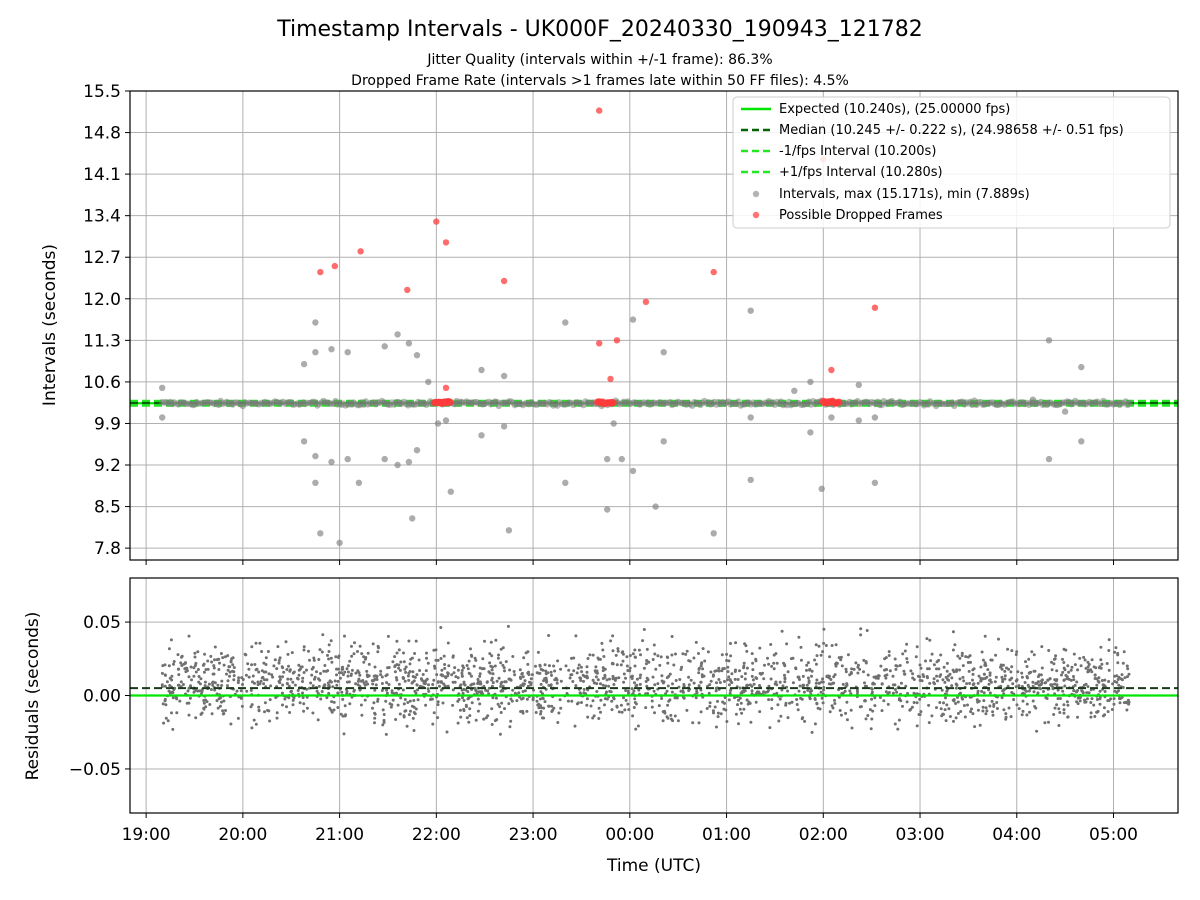 This screenshot has width=1200, height=900. What do you see at coordinates (756, 215) in the screenshot?
I see `legend-dropped-swatch` at bounding box center [756, 215].